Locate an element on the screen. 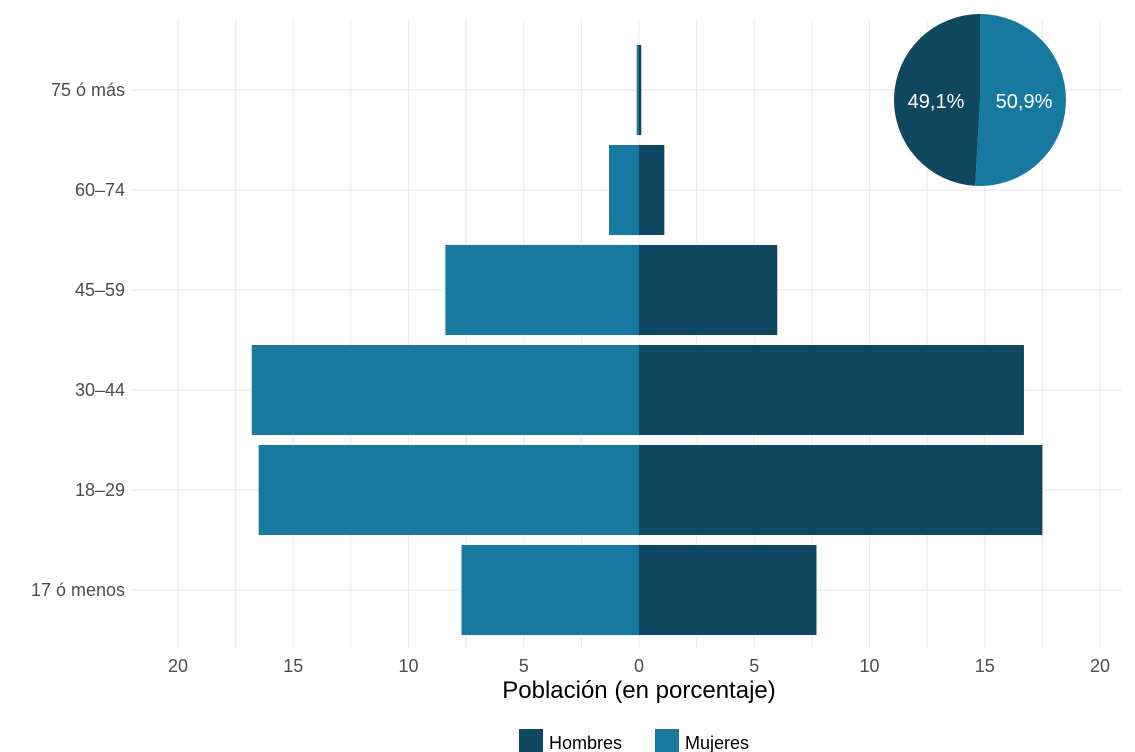  y-tick-label: 60–74 is located at coordinates (100, 190).